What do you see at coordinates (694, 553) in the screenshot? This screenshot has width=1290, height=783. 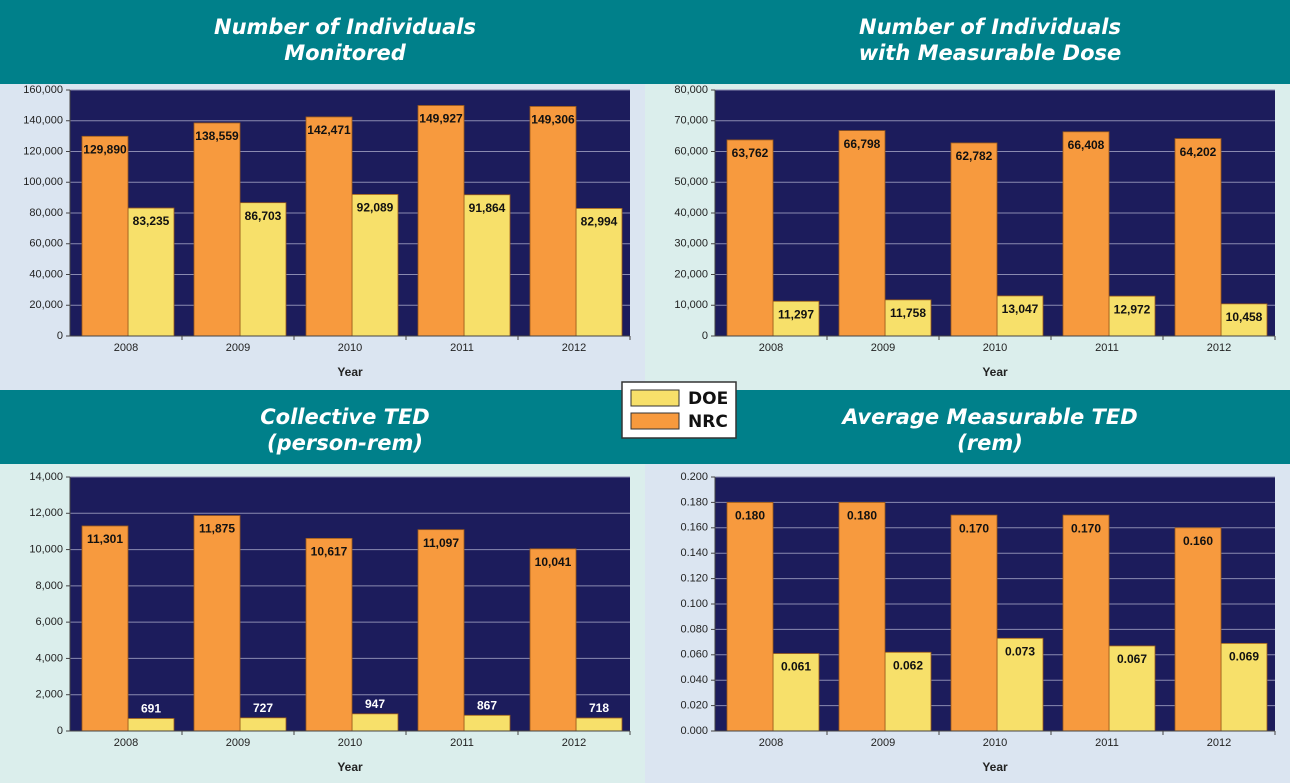 I see `y-tick-label: 0.140` at bounding box center [694, 553].